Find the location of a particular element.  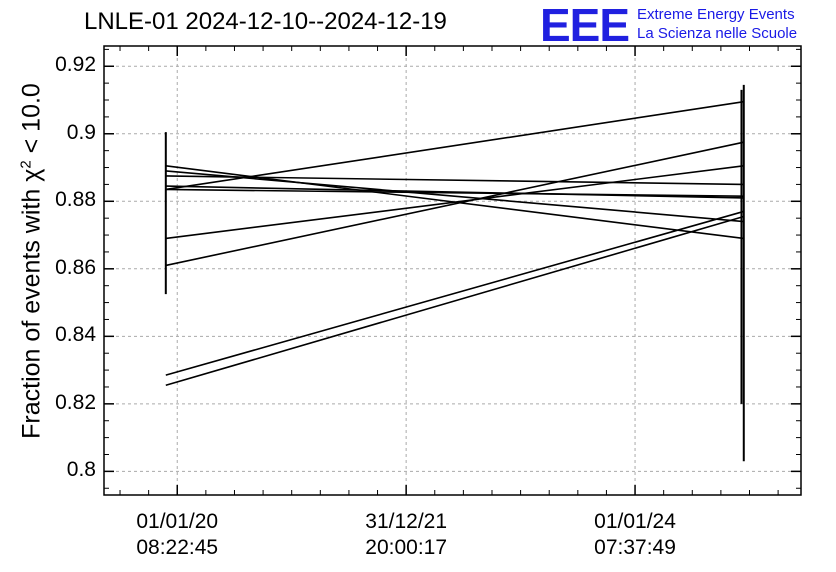

logo-line1: Extreme Energy Events is located at coordinates (716, 14).